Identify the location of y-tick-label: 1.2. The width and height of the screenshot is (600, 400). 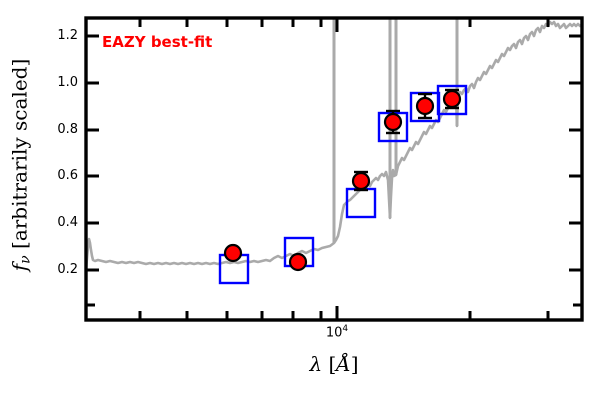
(67, 35).